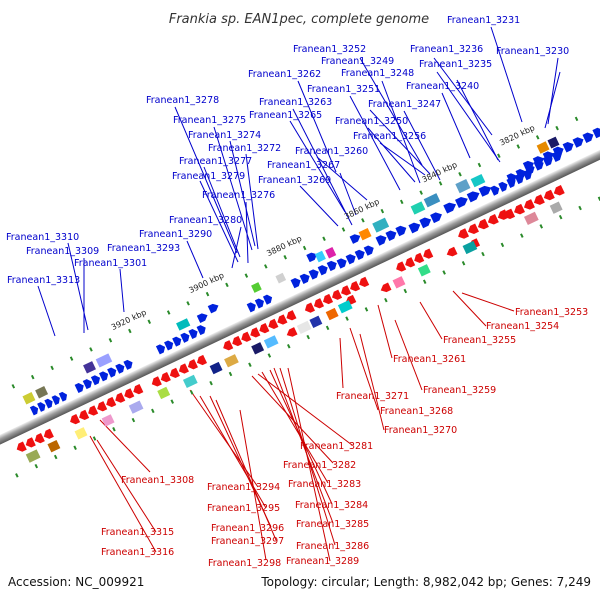 Image resolution: width=600 pixels, height=600 pixels. What do you see at coordinates (238, 195) in the screenshot?
I see `gene-label: Franean1_3276` at bounding box center [238, 195].